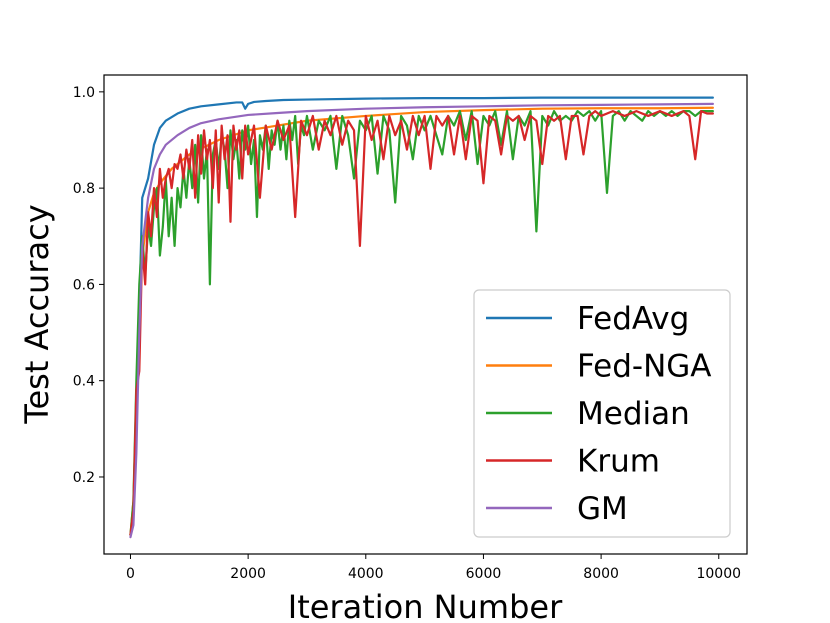 The height and width of the screenshot is (623, 830). I want to click on x-tick-label: 8000, so click(601, 574).